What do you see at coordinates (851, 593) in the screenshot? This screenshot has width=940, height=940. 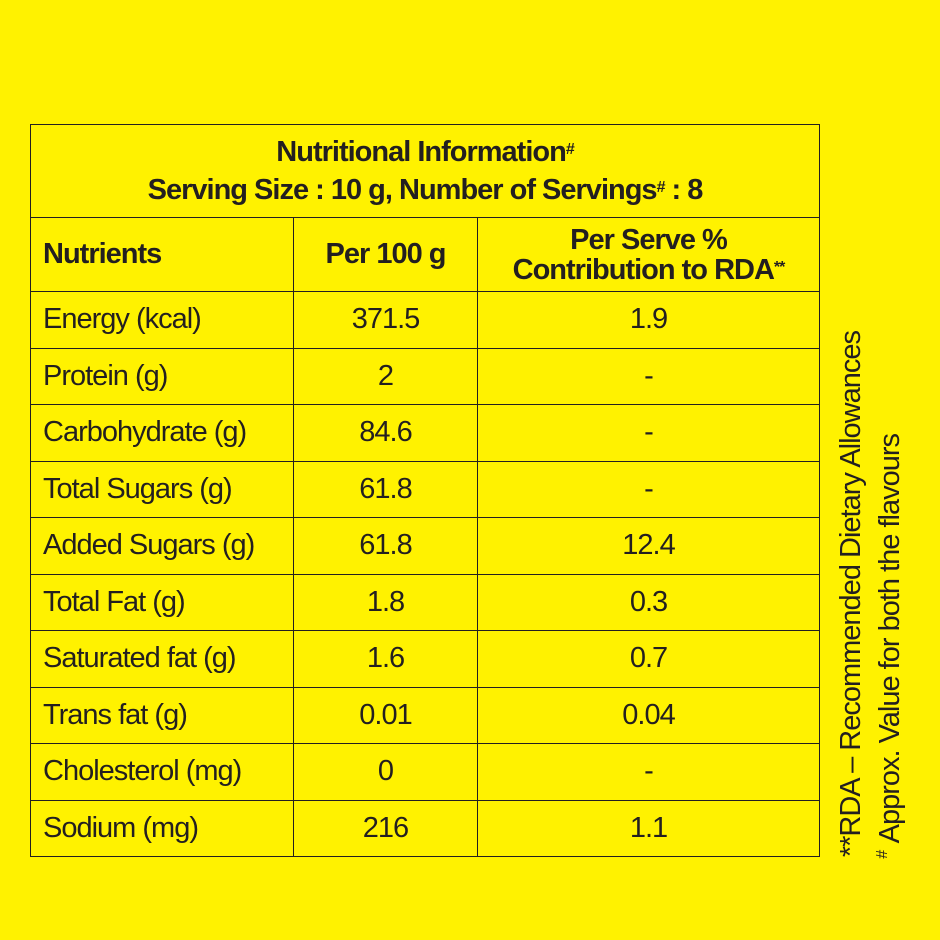 I see `footnote-rda: **RDA – Recommended Dietary Allowances` at bounding box center [851, 593].